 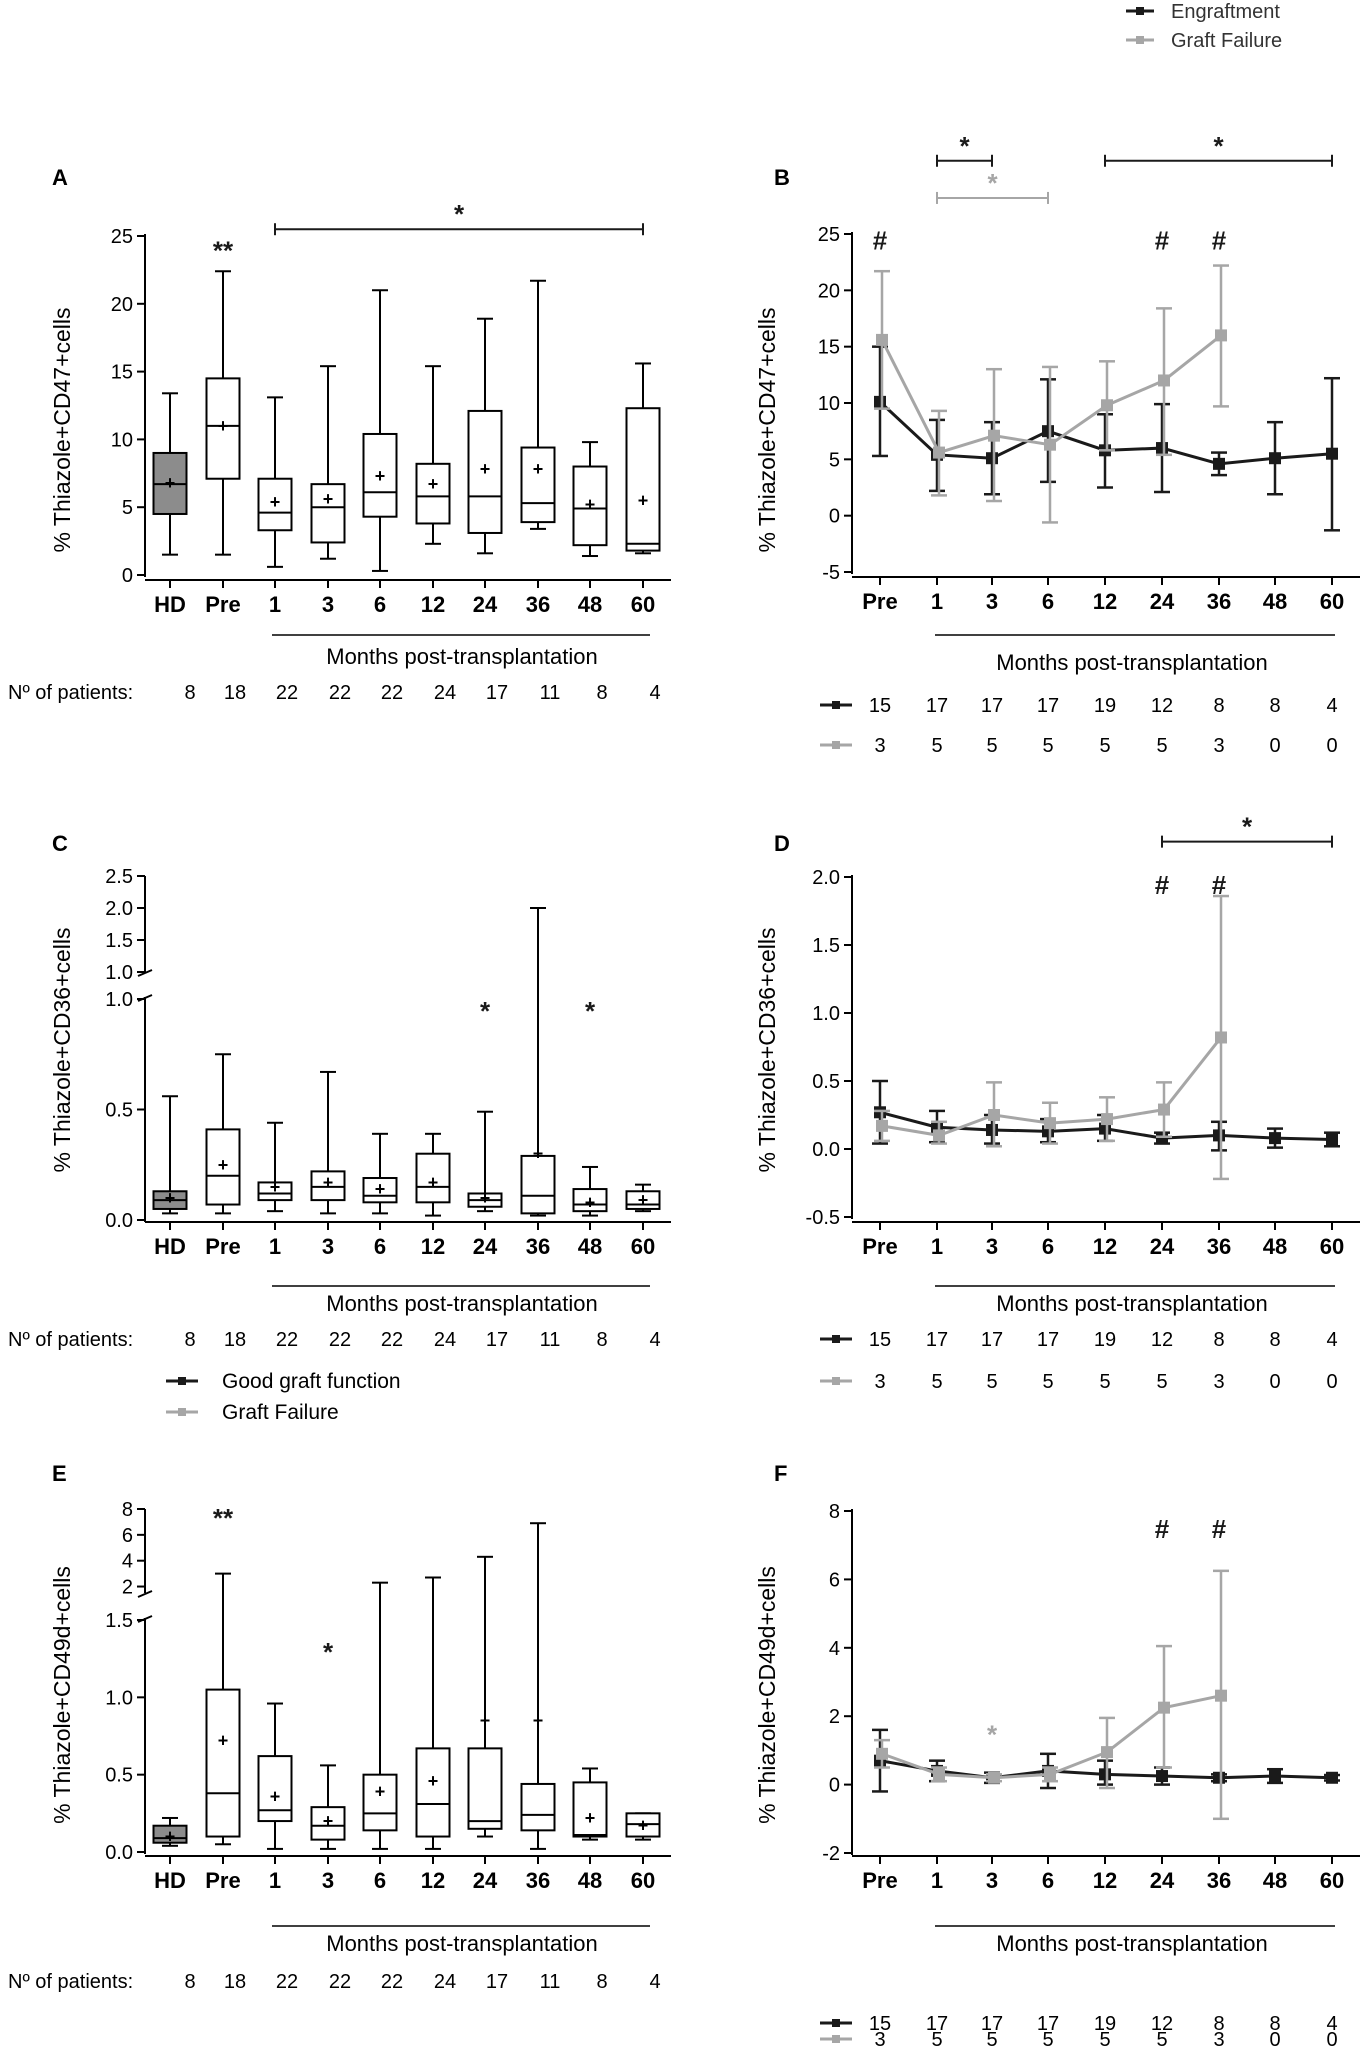 What do you see at coordinates (992, 1880) in the screenshot?
I see `x-tick-label-f: 3` at bounding box center [992, 1880].